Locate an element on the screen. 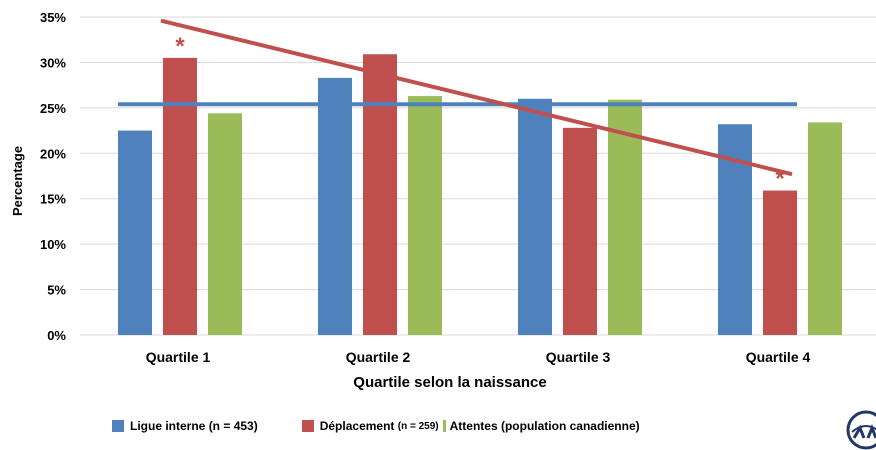 This screenshot has height=450, width=876. legend-item-ligue-interne: Ligue interne (n = 453) is located at coordinates (185, 426).